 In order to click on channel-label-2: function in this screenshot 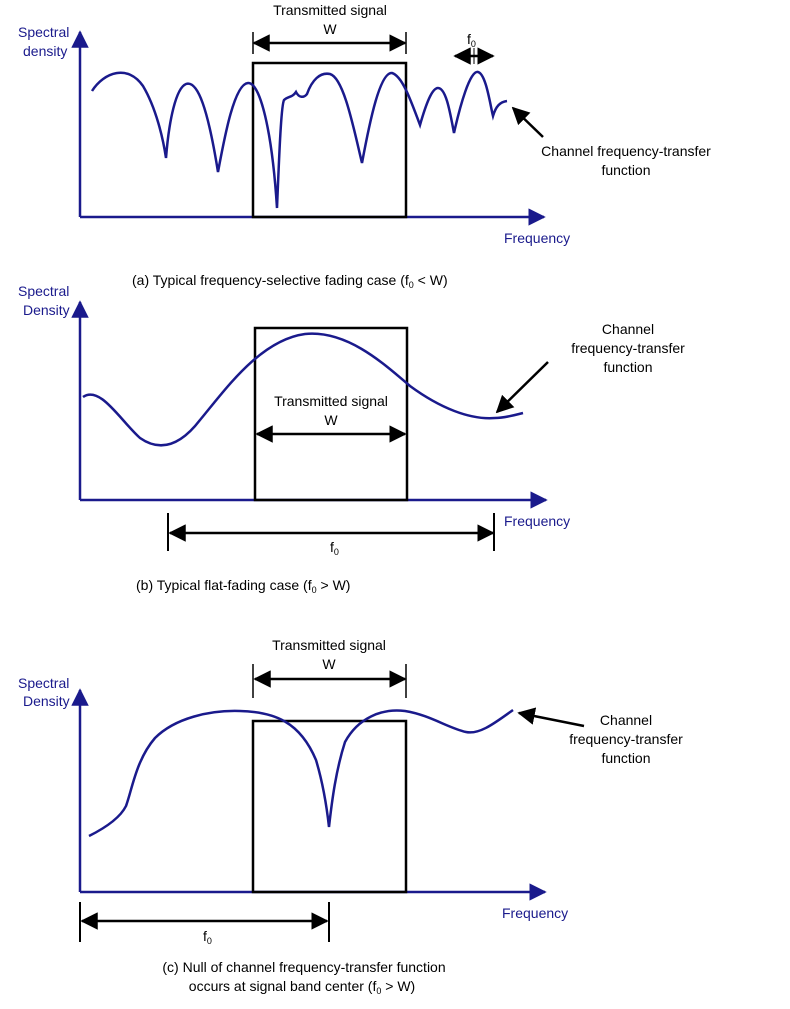, I will do `click(625, 170)`.